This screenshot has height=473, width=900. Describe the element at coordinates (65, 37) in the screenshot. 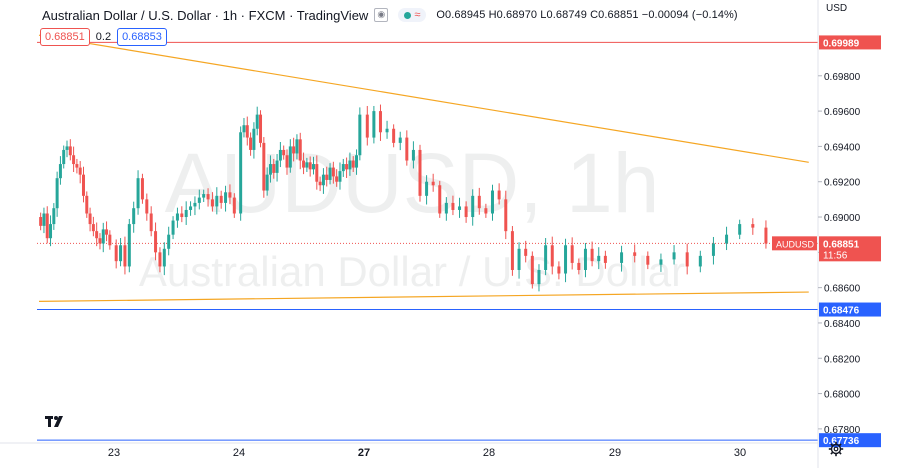

I see `sell-button: 0.68851` at that location.